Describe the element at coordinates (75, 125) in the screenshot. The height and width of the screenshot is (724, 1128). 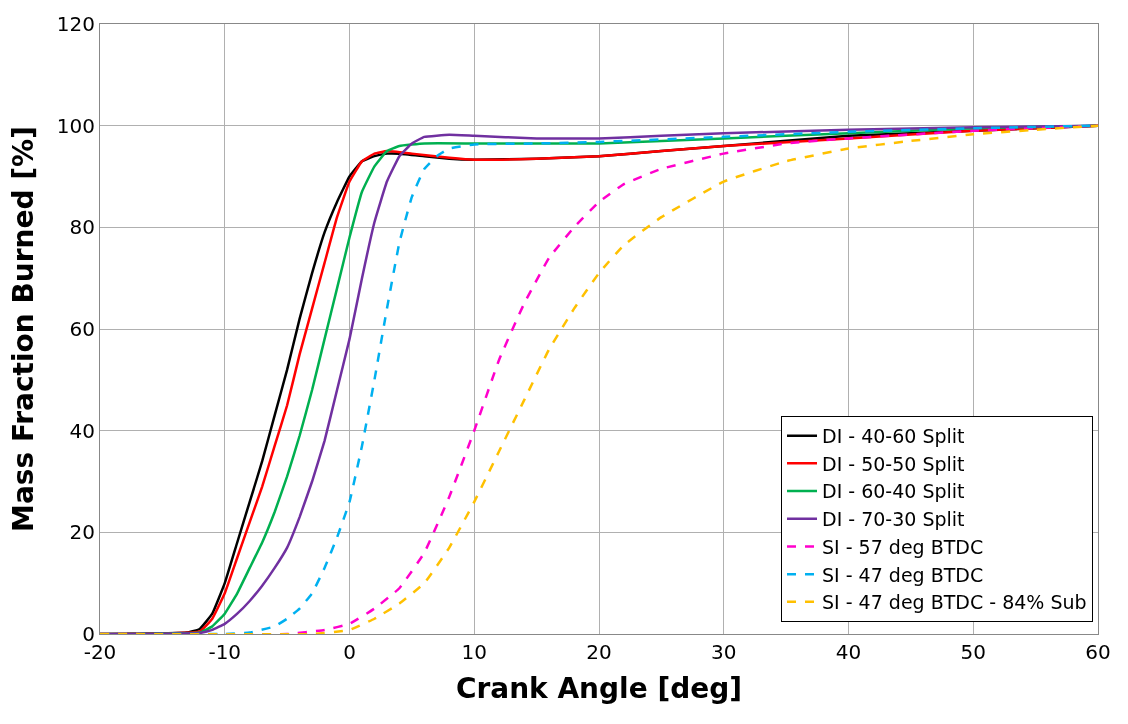
I see `y-tick-label: 100` at that location.